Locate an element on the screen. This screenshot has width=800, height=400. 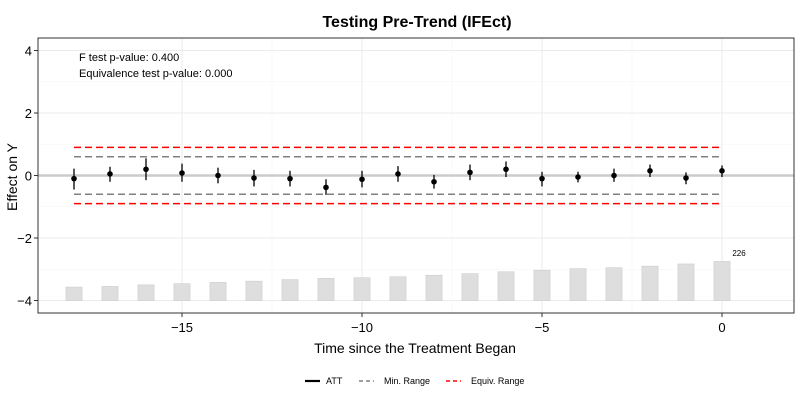
range-lines is located at coordinates (416, 175).